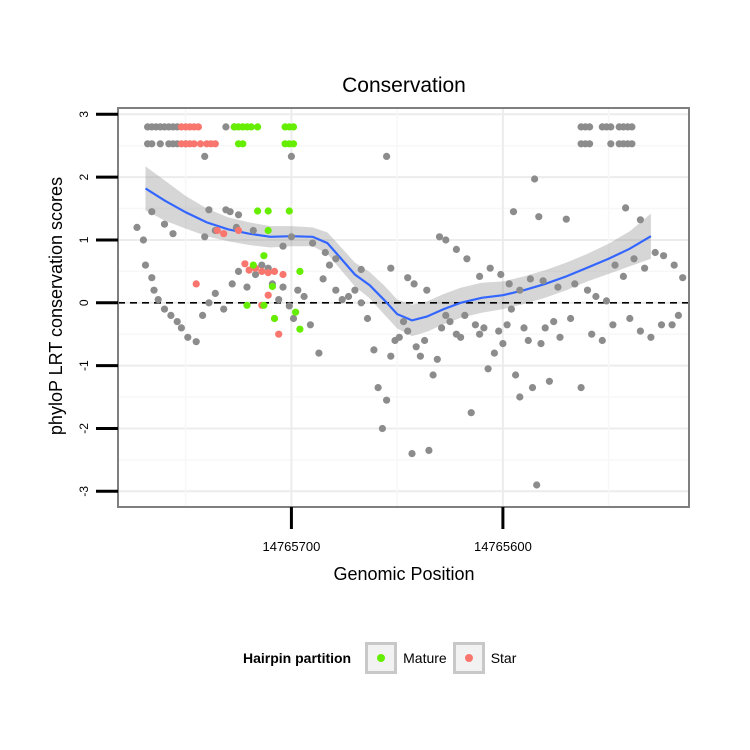 The width and height of the screenshot is (750, 750). Describe the element at coordinates (397, 530) in the screenshot. I see `x-axis: 14765700 14765600` at that location.